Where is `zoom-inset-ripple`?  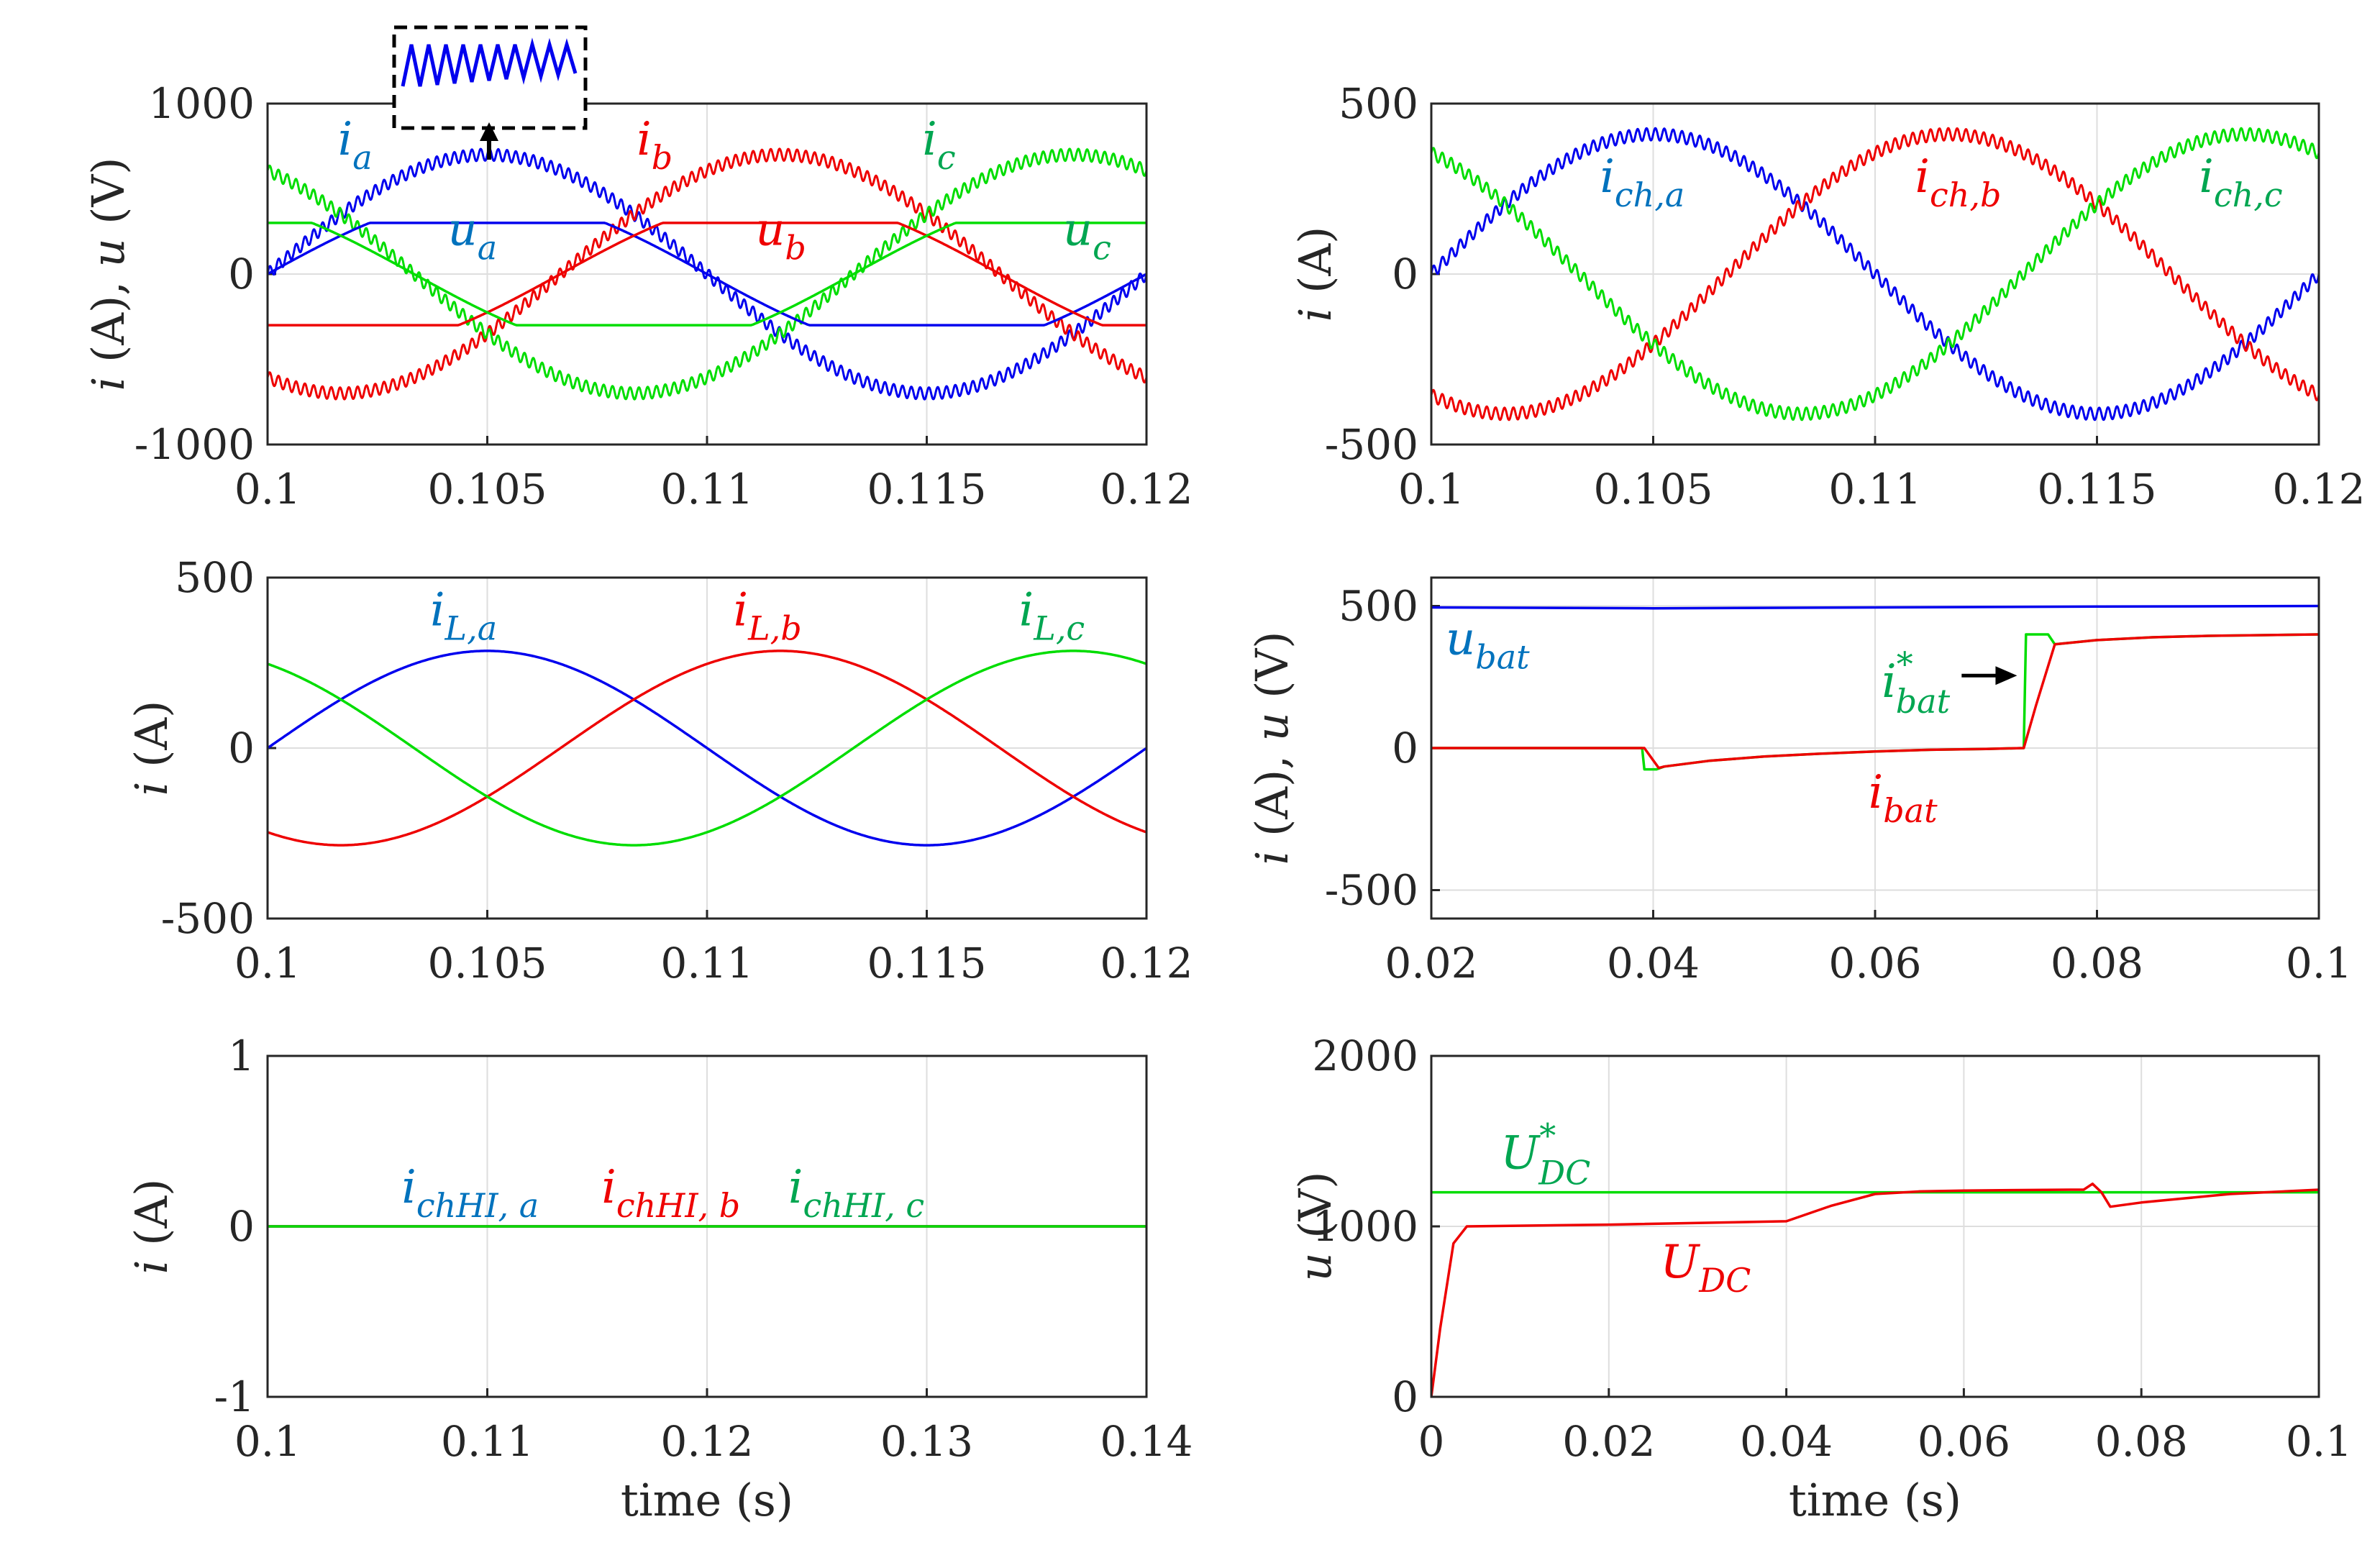
zoom-inset-ripple is located at coordinates (489, 62).